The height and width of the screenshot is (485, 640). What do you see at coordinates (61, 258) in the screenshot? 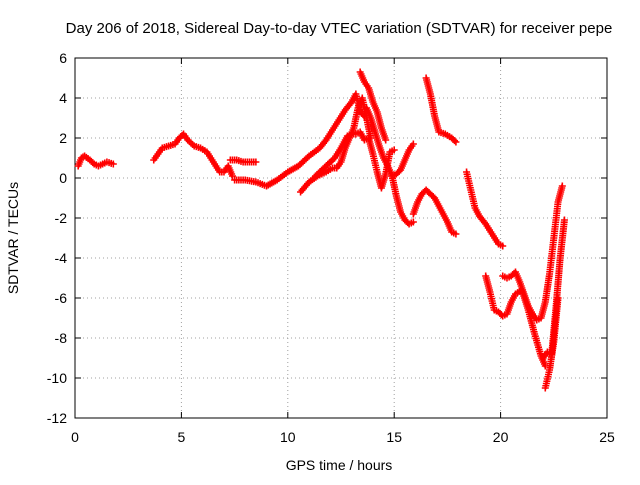
I see `y-tick-label: -4` at bounding box center [61, 258].